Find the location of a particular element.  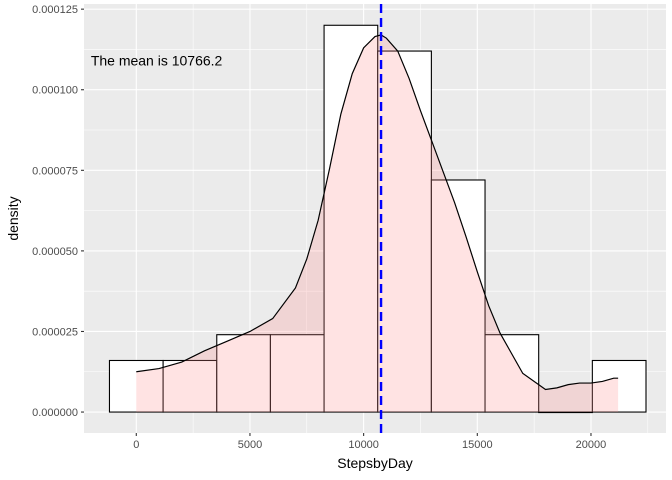

x-axis-title: StepsbyDay is located at coordinates (374, 463).